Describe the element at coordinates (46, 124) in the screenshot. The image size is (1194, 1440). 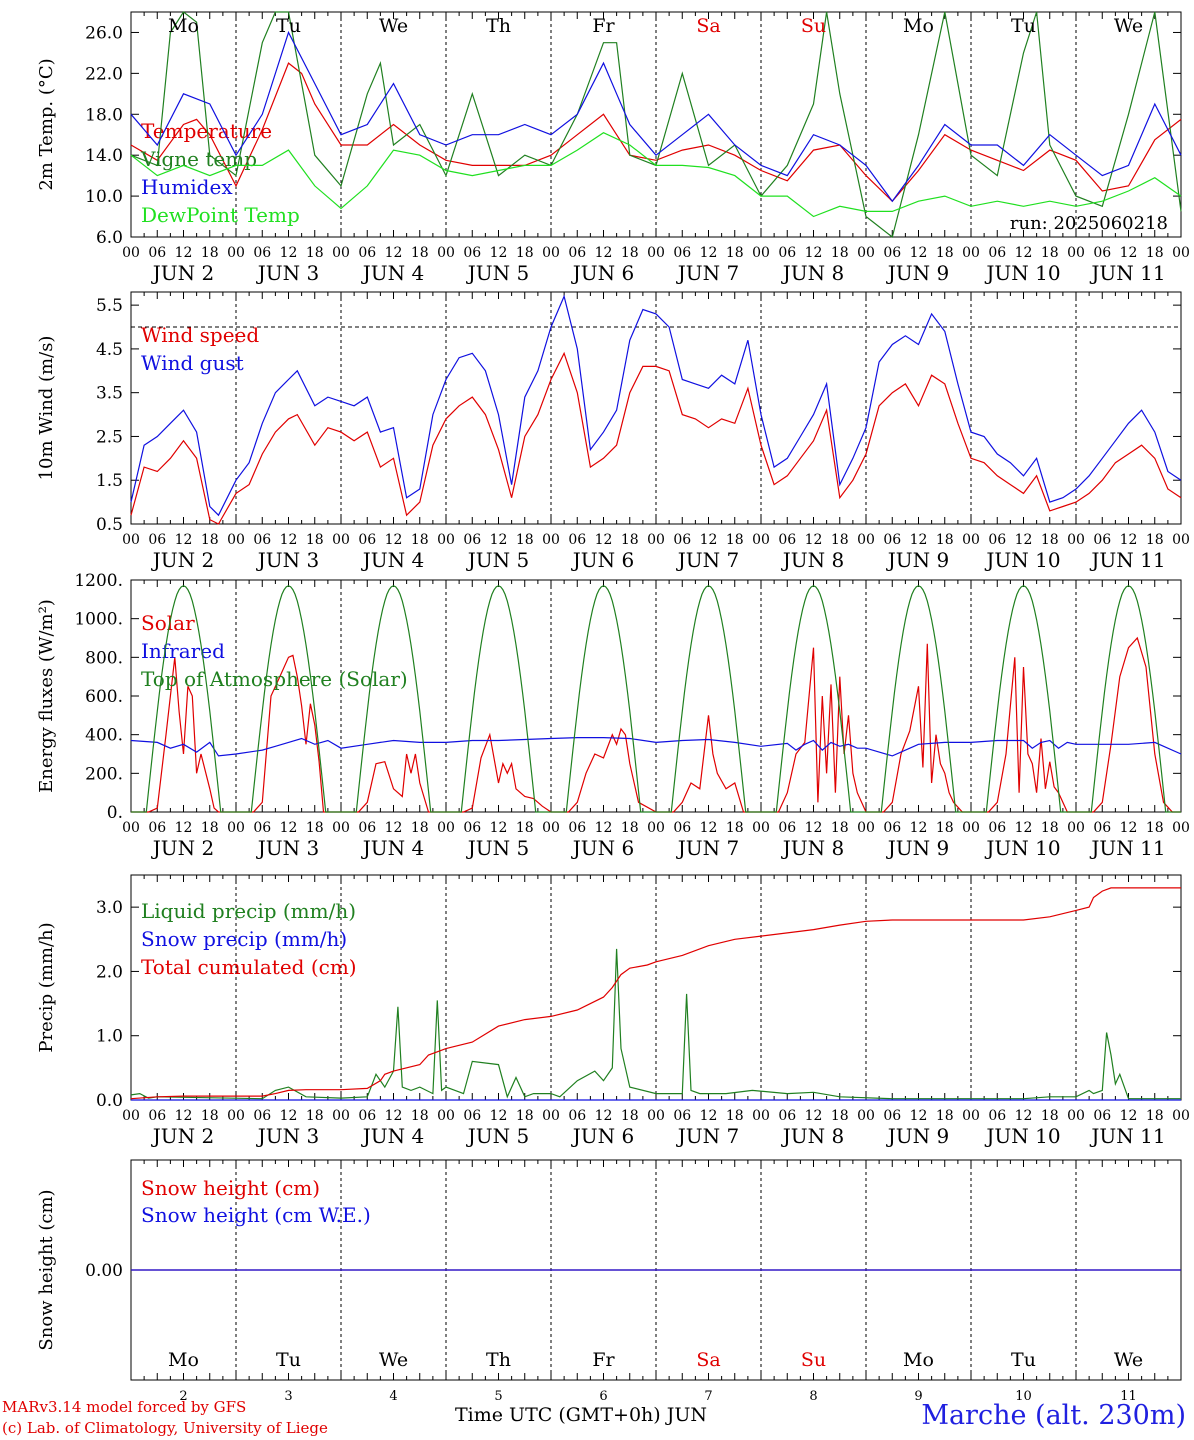
I see `y-axis-label: 2m Temp. (°C)` at that location.